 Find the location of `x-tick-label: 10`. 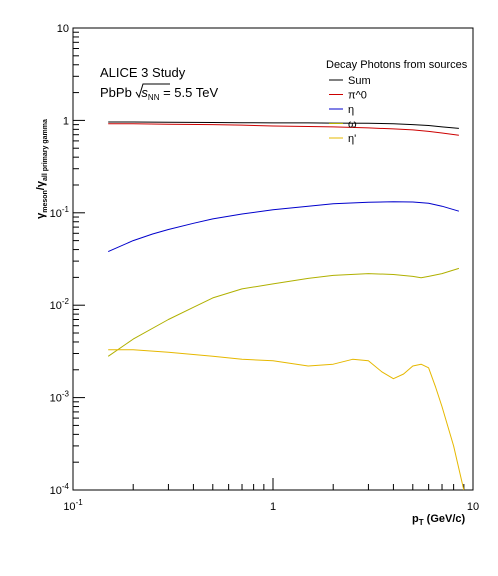

x-tick-label: 10 is located at coordinates (473, 507).